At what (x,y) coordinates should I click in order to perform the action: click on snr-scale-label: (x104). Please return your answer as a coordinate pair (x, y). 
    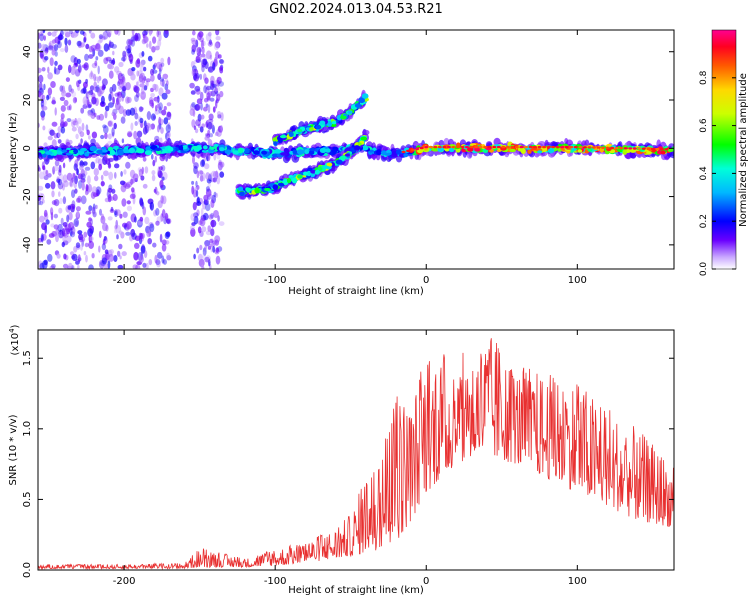
    Looking at the image, I should click on (14, 339).